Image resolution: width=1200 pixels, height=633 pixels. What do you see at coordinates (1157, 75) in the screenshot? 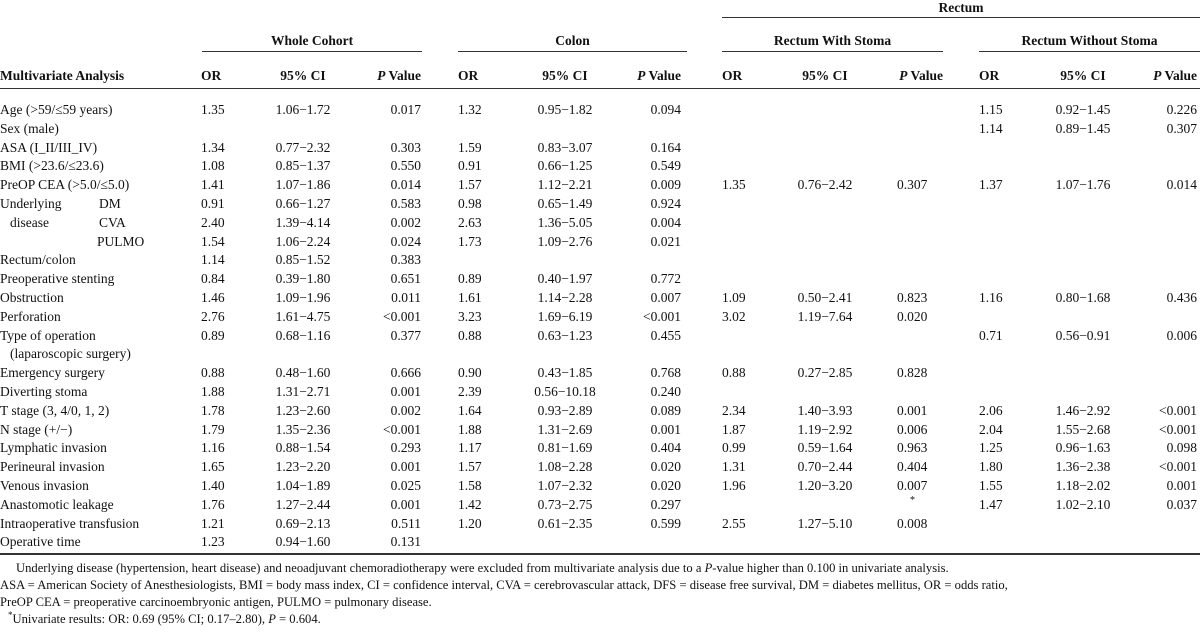
I see `p-italic: P` at bounding box center [1157, 75].